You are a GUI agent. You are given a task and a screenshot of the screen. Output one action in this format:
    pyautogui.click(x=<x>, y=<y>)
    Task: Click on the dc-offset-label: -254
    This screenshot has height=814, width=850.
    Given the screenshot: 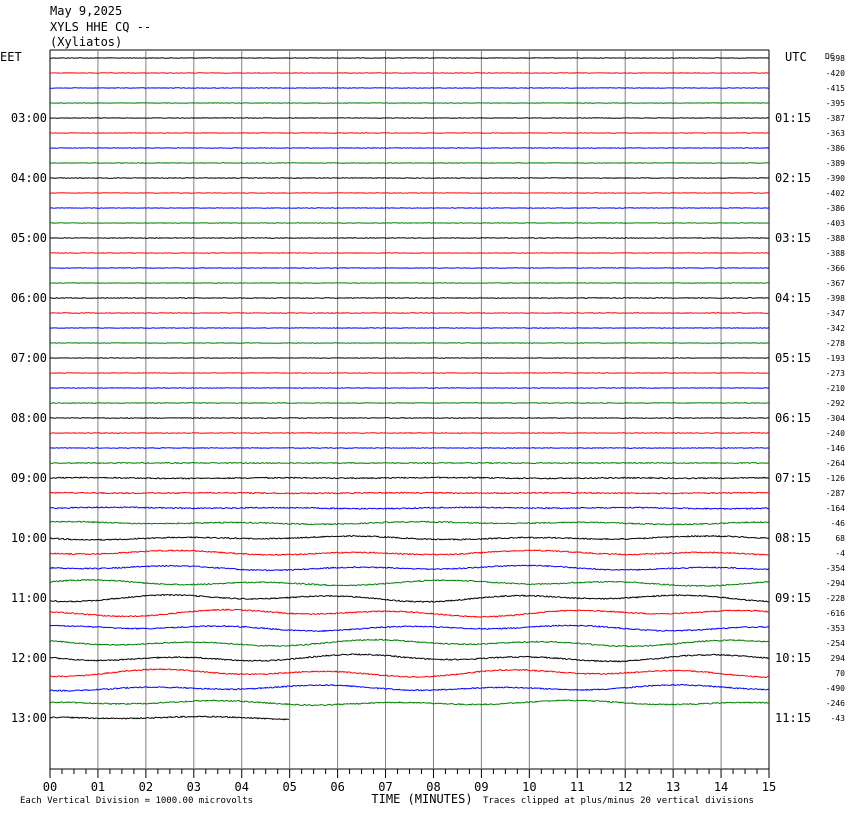 What is the action you would take?
    pyautogui.click(x=835, y=643)
    